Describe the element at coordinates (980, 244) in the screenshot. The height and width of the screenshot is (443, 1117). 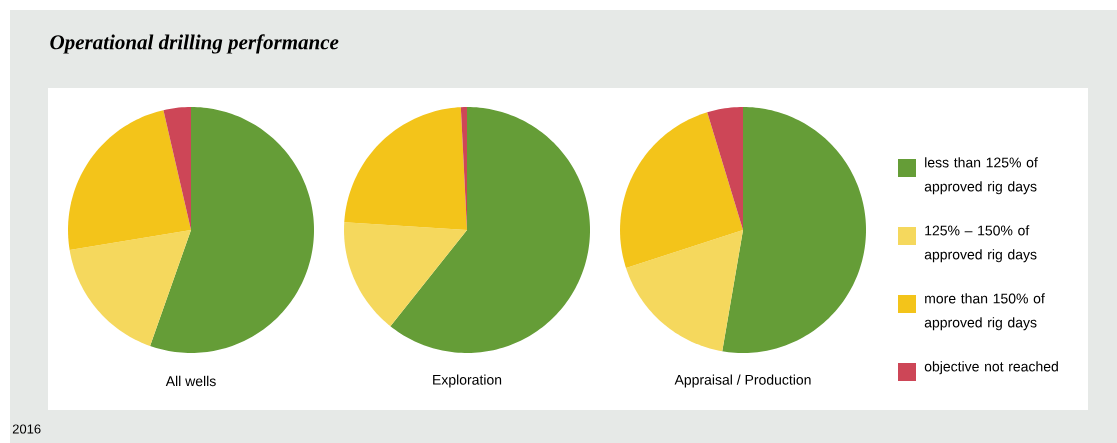
I see `legend-label: 125% – 150% of approved rig days` at that location.